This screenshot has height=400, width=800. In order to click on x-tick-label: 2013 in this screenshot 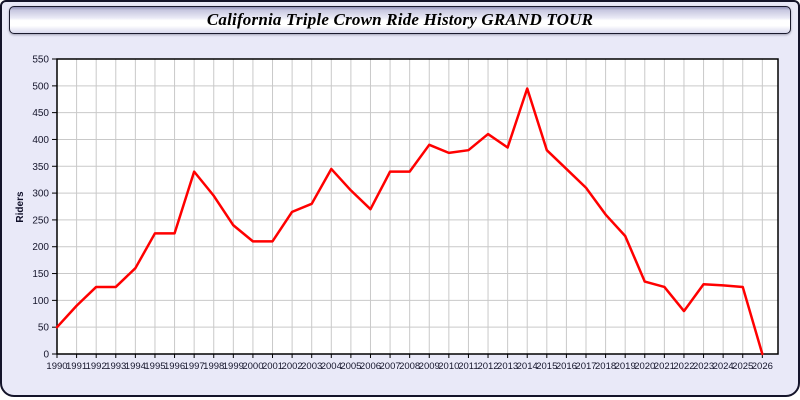, I will do `click(507, 366)`.